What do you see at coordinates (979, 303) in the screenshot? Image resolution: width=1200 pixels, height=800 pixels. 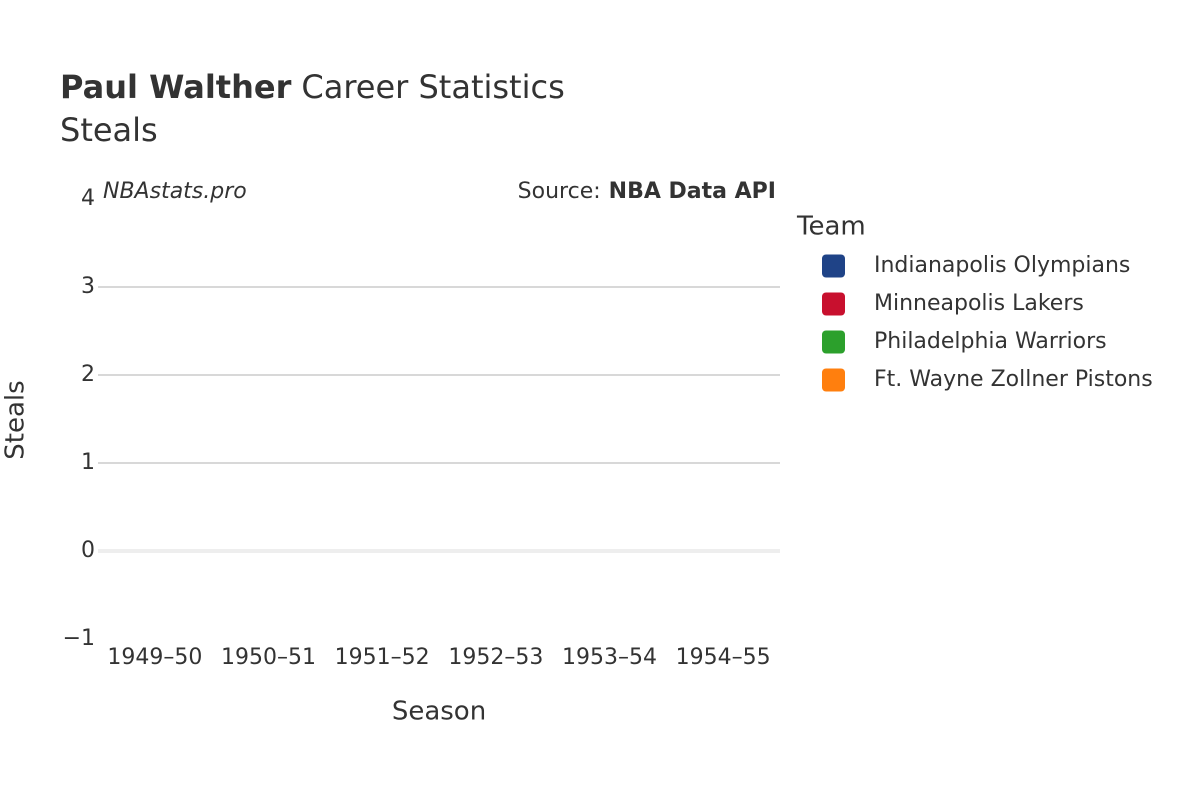 I see `legend-label: Minneapolis Lakers` at bounding box center [979, 303].